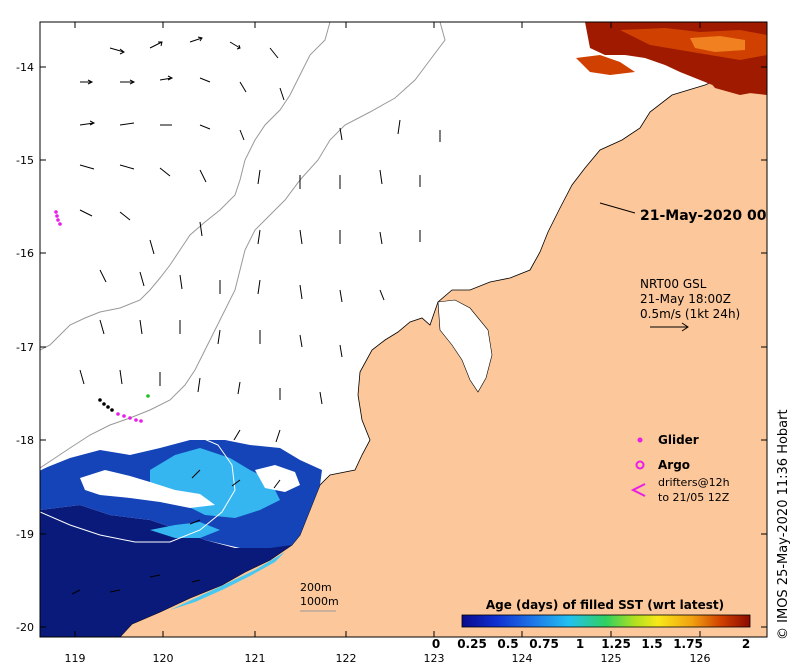  Describe the element at coordinates (388, 658) in the screenshot. I see `lon-labels: 119 120 121 122 123 124 125 126` at that location.